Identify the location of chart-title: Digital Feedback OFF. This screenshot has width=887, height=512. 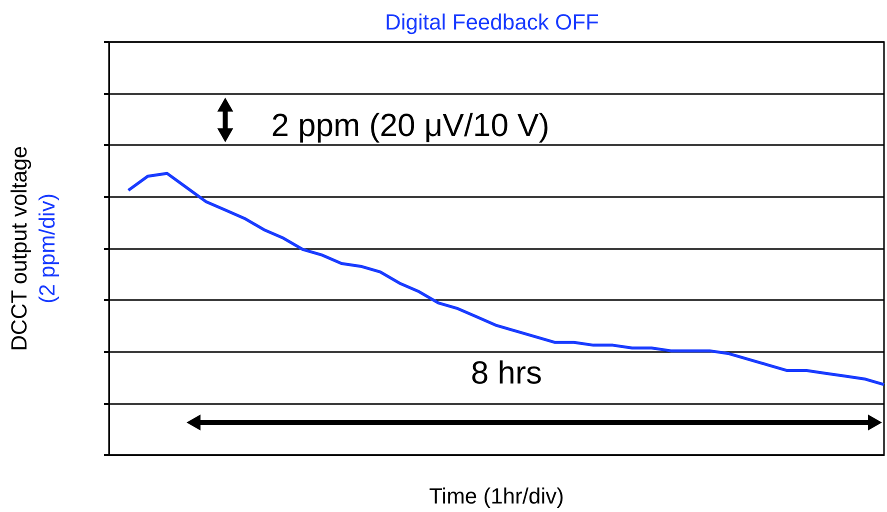
(492, 22).